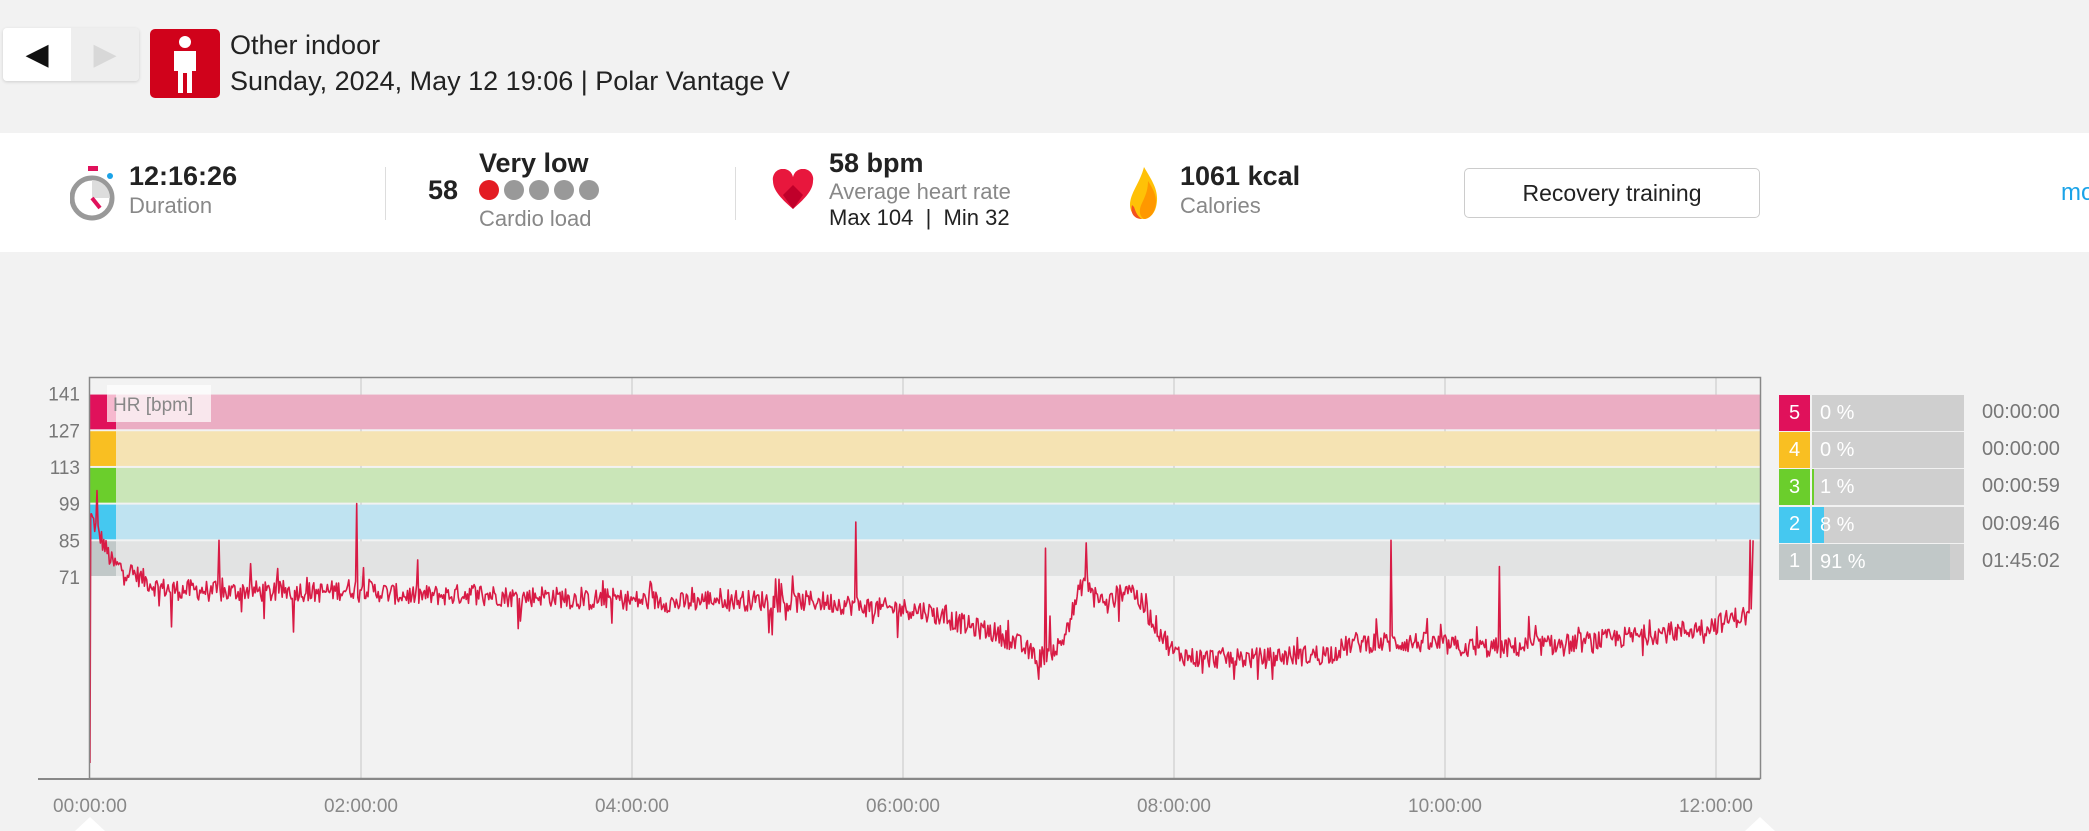 This screenshot has height=831, width=2089. Describe the element at coordinates (443, 190) in the screenshot. I see `cardio-score: 58` at that location.